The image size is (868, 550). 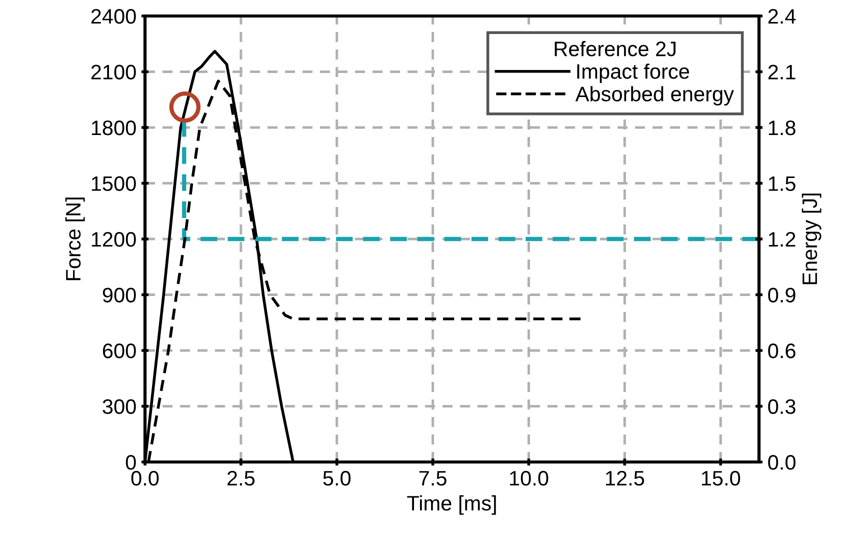 I want to click on x-tick-label: 0.0, so click(x=145, y=478).